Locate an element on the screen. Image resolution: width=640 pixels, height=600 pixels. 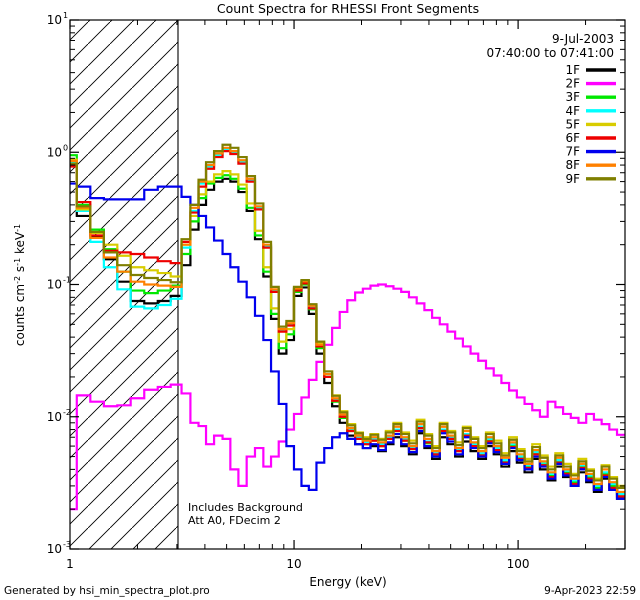
x-tick-labels: 1 10 100 is located at coordinates (297, 564).